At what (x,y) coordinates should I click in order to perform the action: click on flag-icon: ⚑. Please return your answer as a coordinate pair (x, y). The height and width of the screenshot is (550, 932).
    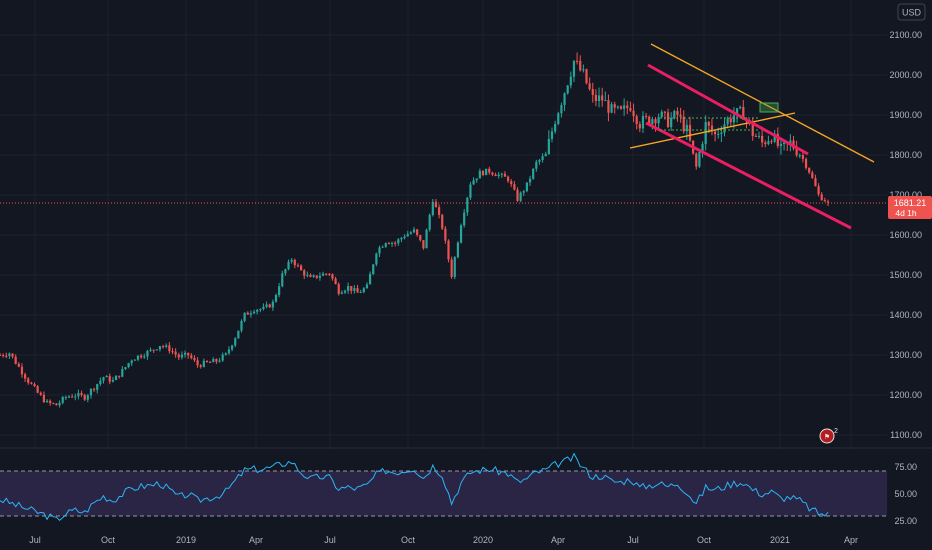
    Looking at the image, I should click on (827, 437).